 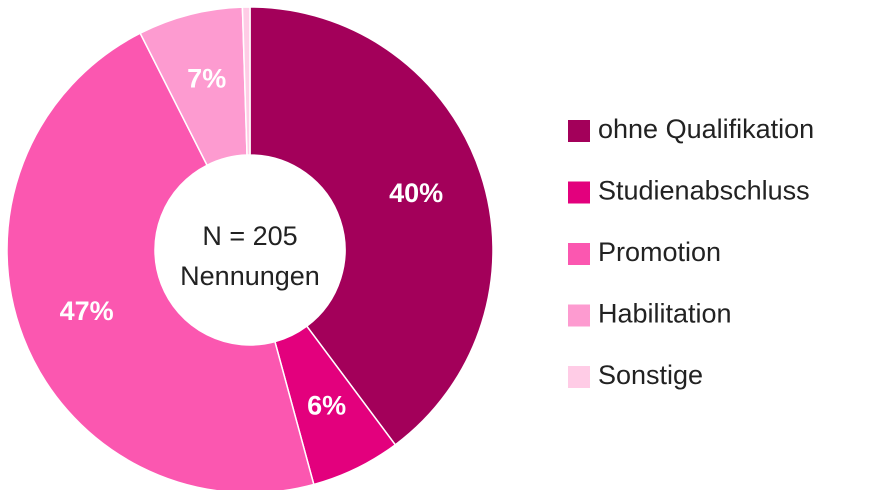 What do you see at coordinates (246, 81) in the screenshot?
I see `slice` at bounding box center [246, 81].